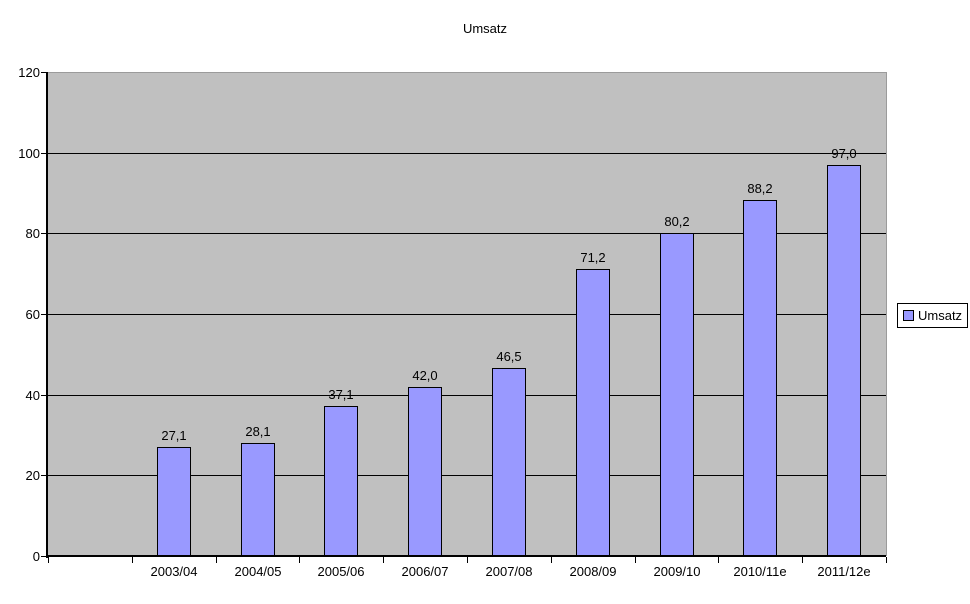 Image resolution: width=970 pixels, height=604 pixels. What do you see at coordinates (940, 315) in the screenshot?
I see `legend-series-label: Umsatz` at bounding box center [940, 315].